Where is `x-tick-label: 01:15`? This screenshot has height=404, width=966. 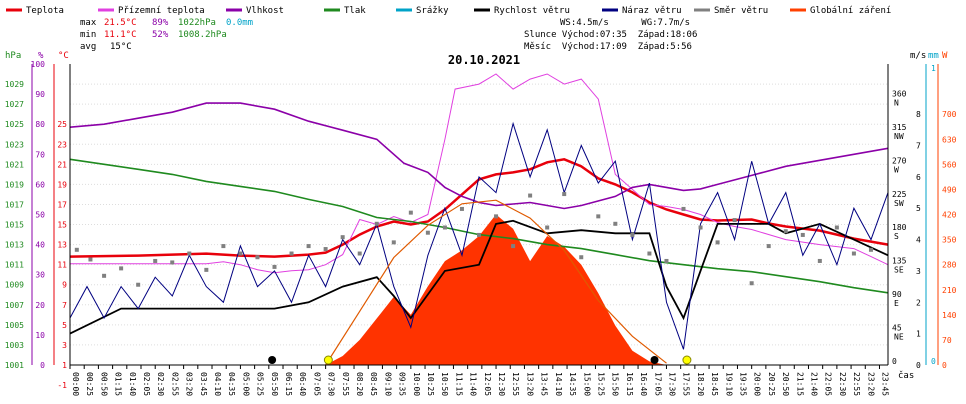 x-tick-label: 01:15 is located at coordinates (118, 384).